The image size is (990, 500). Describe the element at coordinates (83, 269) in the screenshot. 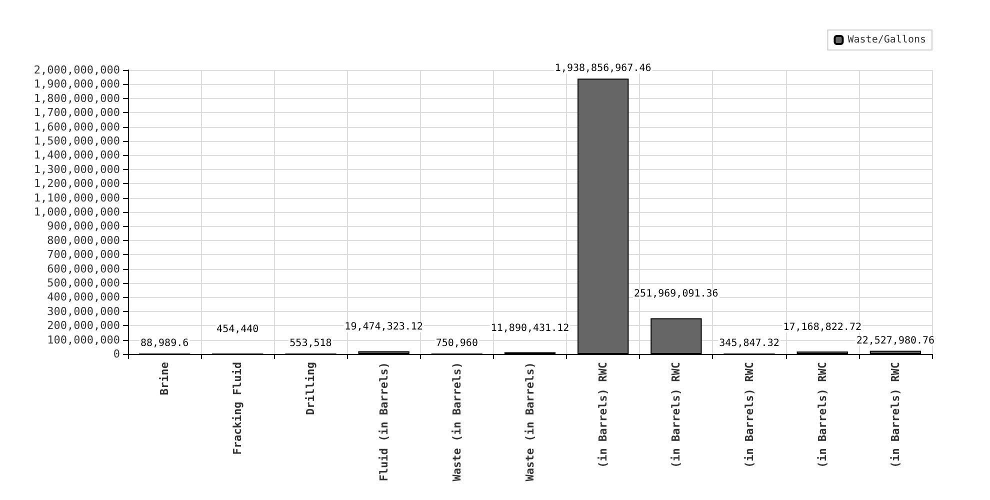

I see `y-tick-label: 600,000,000` at that location.